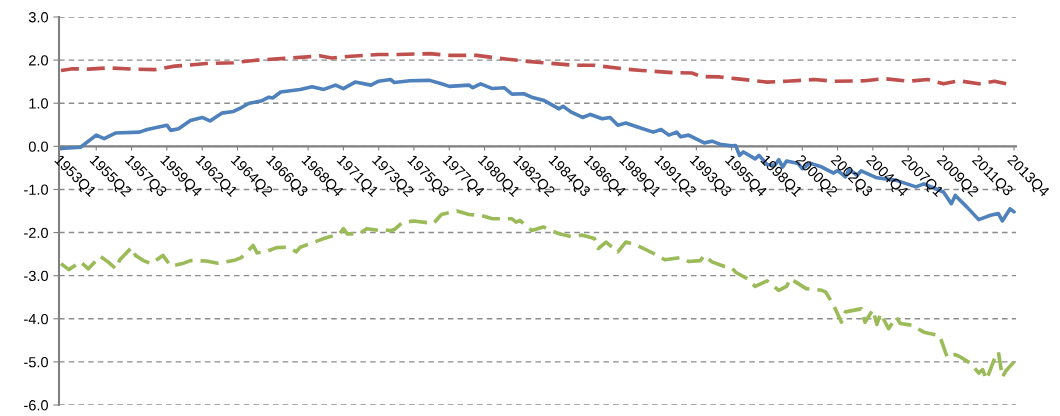  Describe the element at coordinates (534, 68) in the screenshot. I see `line-series` at that location.